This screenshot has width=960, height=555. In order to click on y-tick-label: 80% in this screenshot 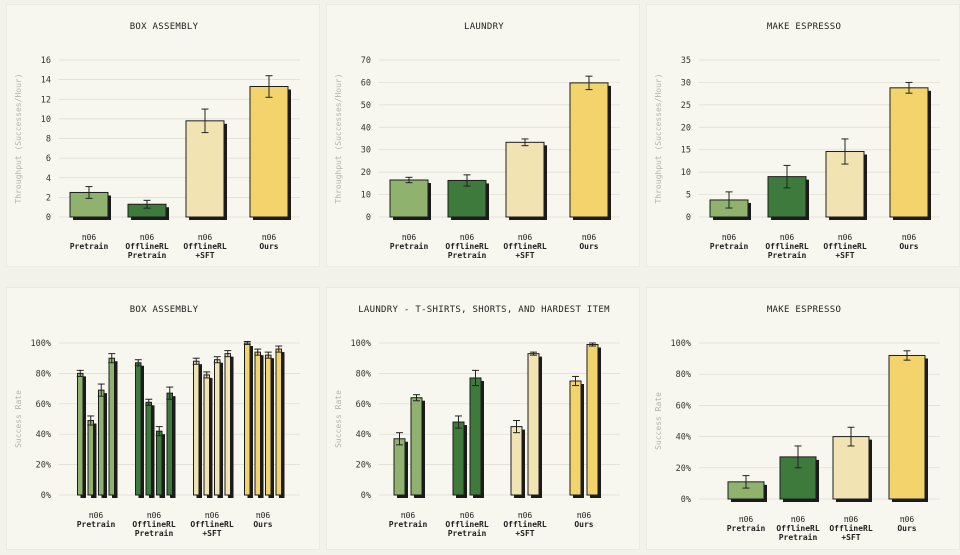, I will do `click(43, 374)`.